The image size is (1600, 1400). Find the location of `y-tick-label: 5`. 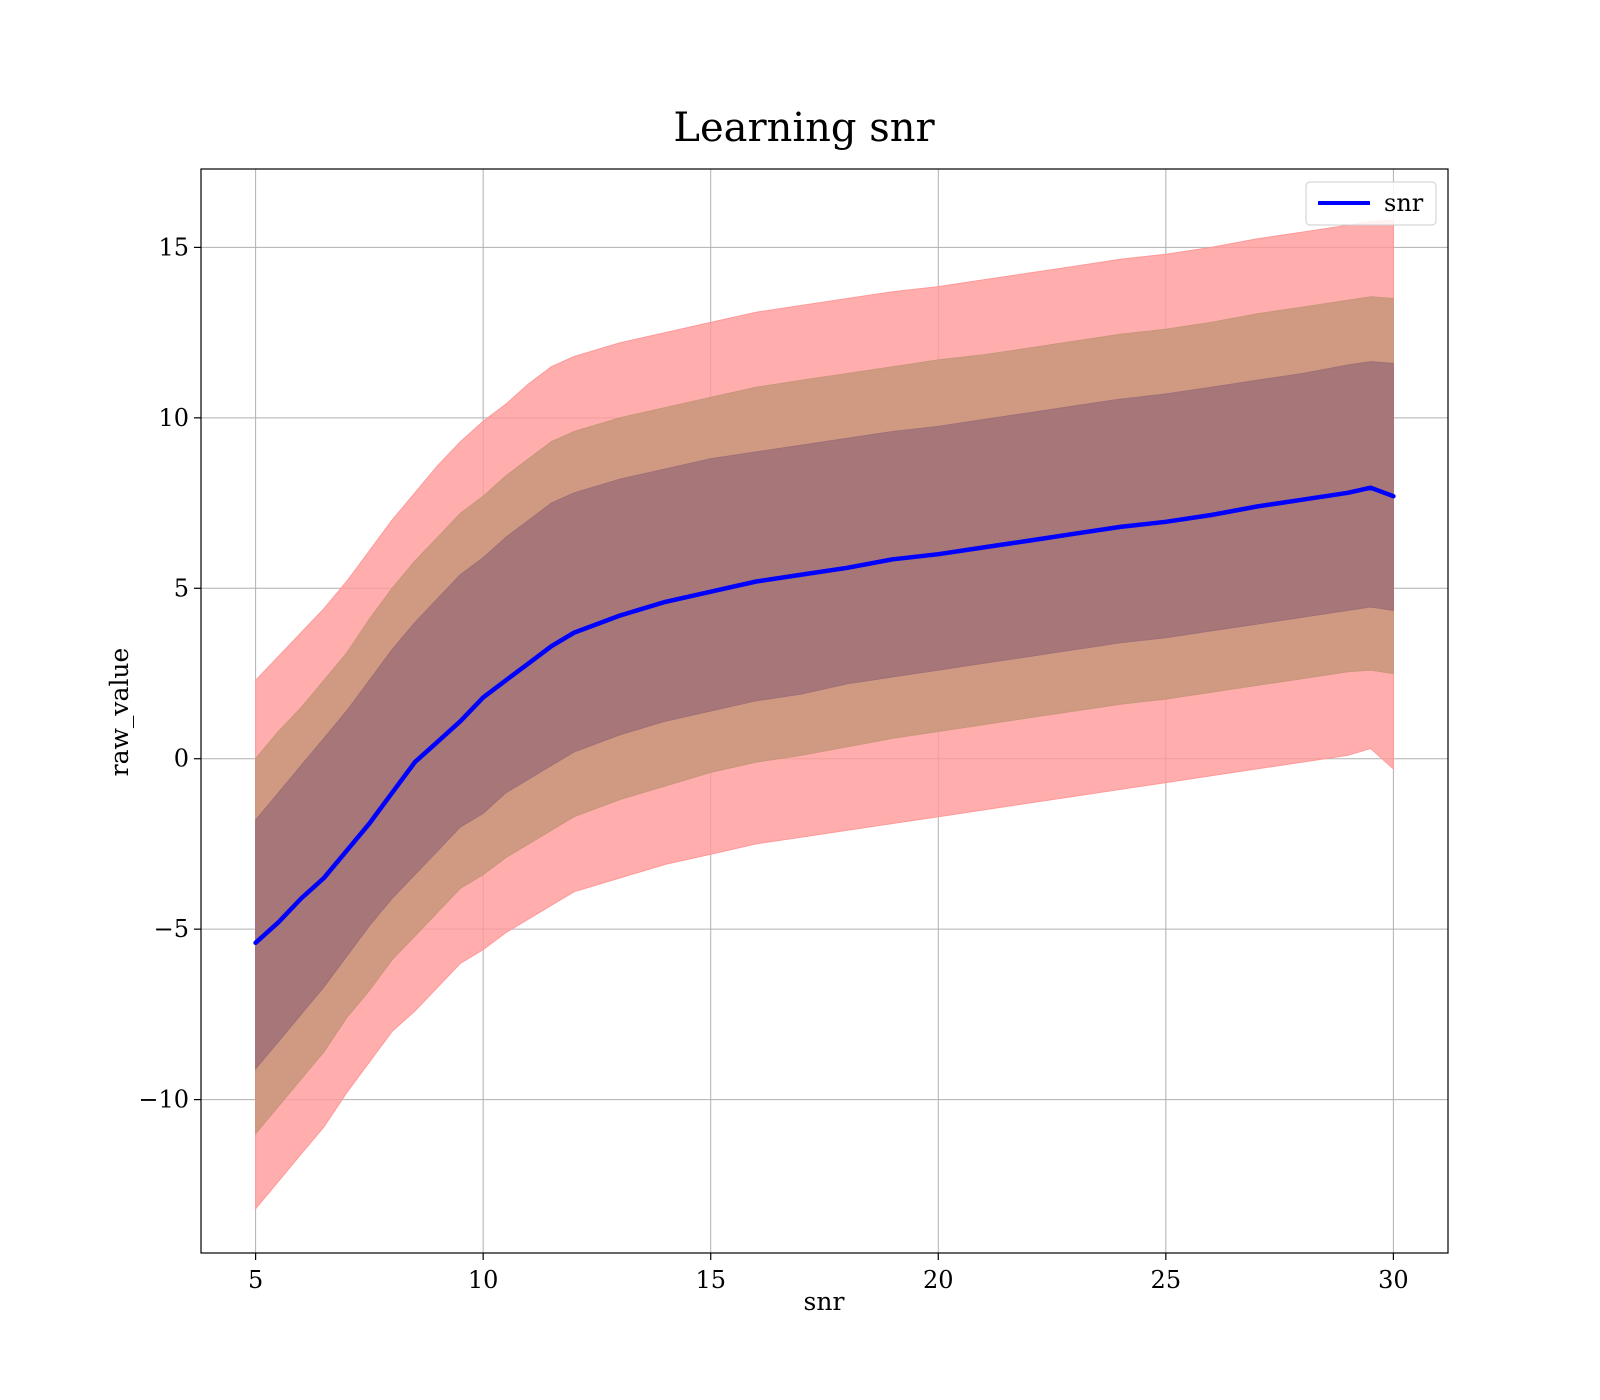

y-tick-label: 5 is located at coordinates (181, 588).